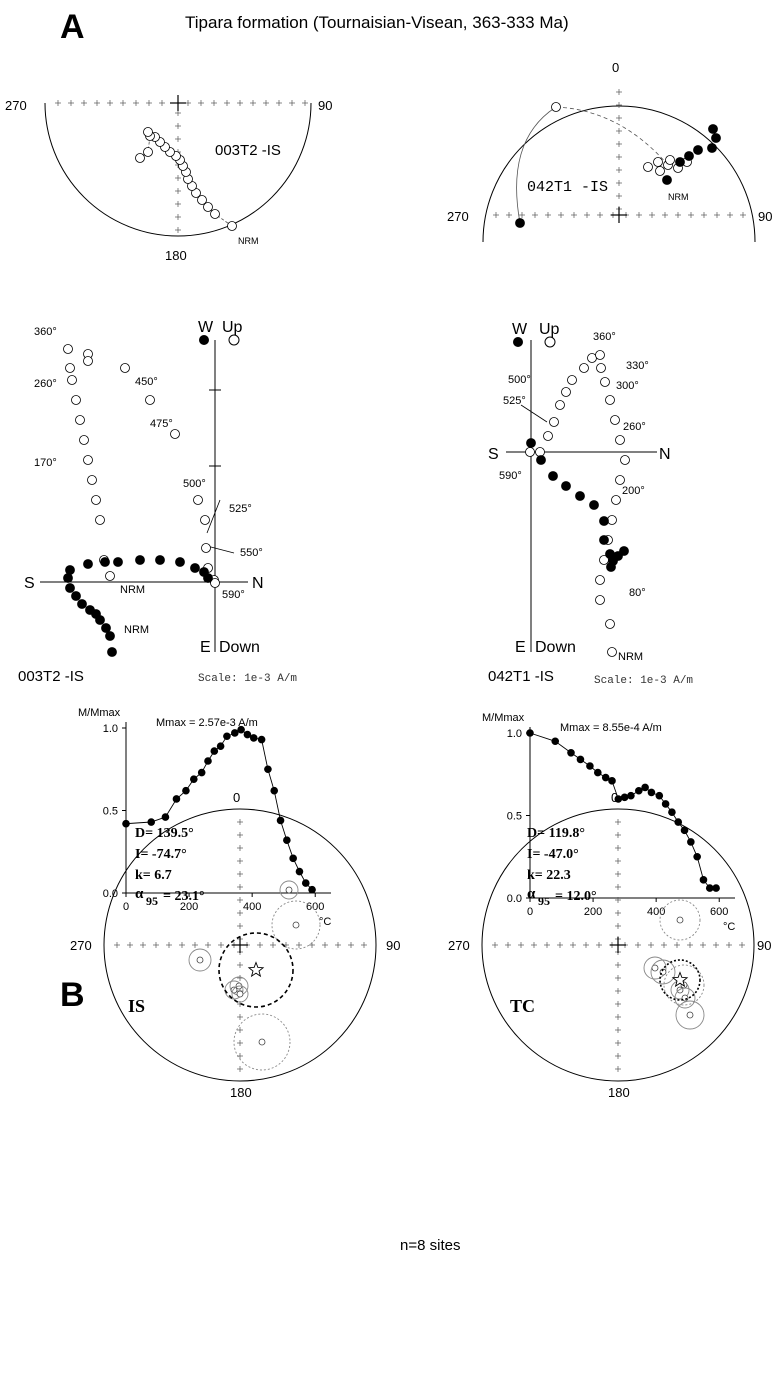  I want to click on tick-label-0: 0, so click(614, 797).